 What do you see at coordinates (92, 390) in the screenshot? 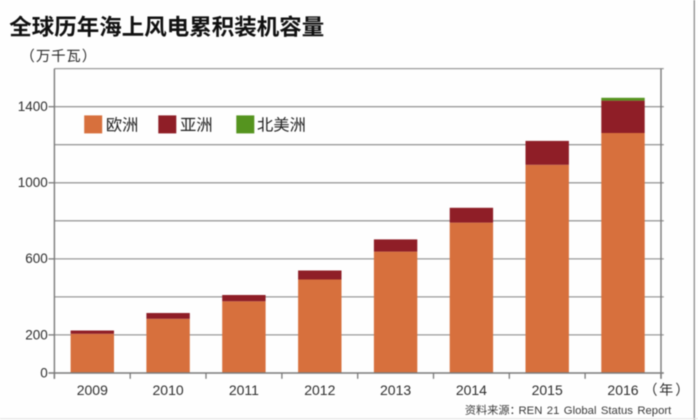
I see `svg-text: 2009` at bounding box center [92, 390].